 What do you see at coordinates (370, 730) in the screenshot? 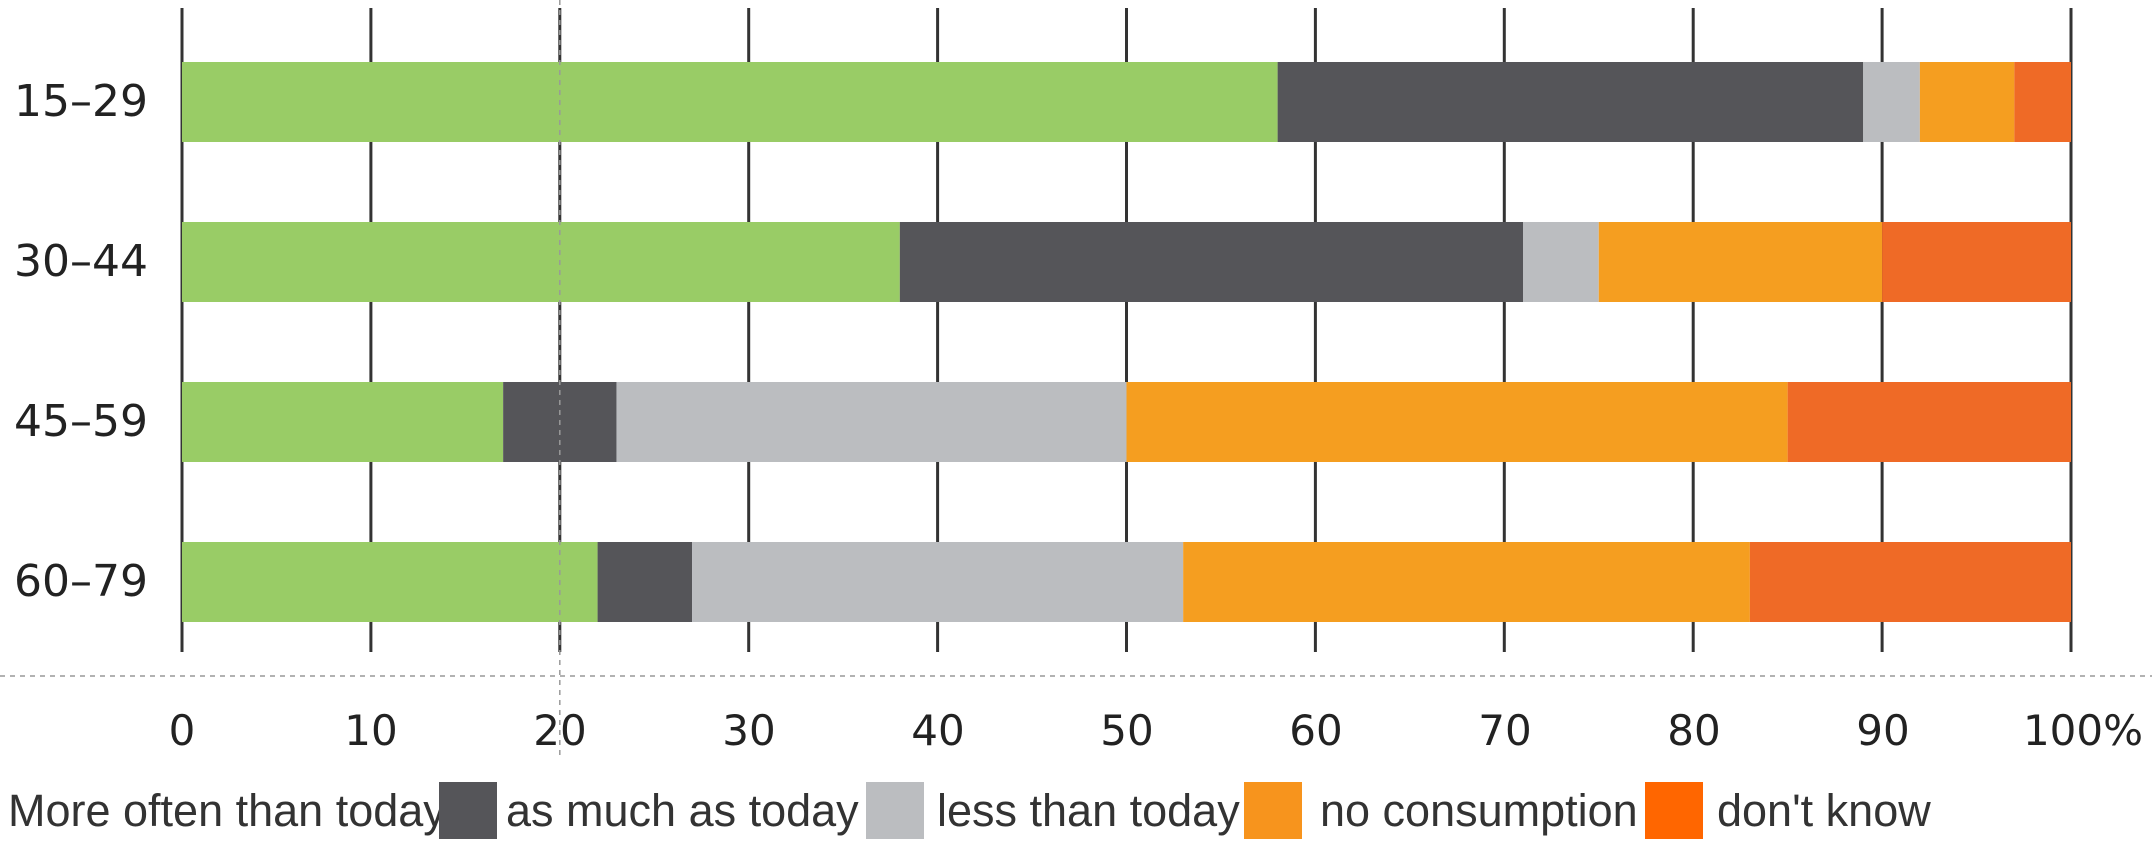
I see `x-tick-label-10: 10` at bounding box center [370, 730].